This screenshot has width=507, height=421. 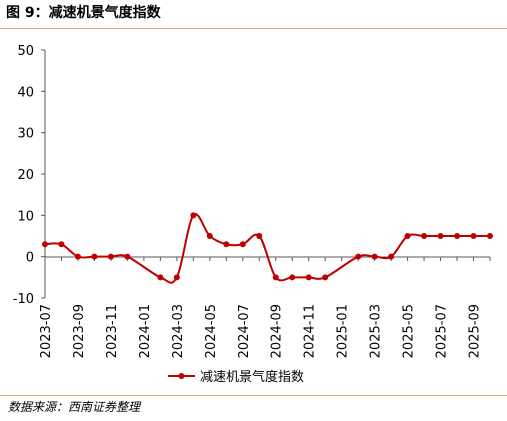 What do you see at coordinates (79, 331) in the screenshot?
I see `x-tick-label: 2023-09` at bounding box center [79, 331].